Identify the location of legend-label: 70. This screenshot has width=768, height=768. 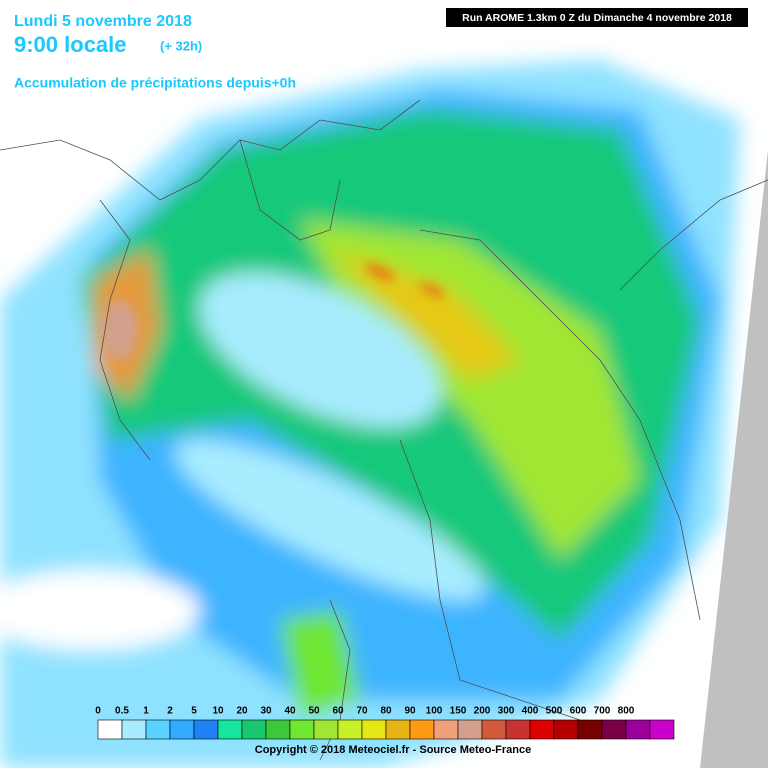
(362, 711).